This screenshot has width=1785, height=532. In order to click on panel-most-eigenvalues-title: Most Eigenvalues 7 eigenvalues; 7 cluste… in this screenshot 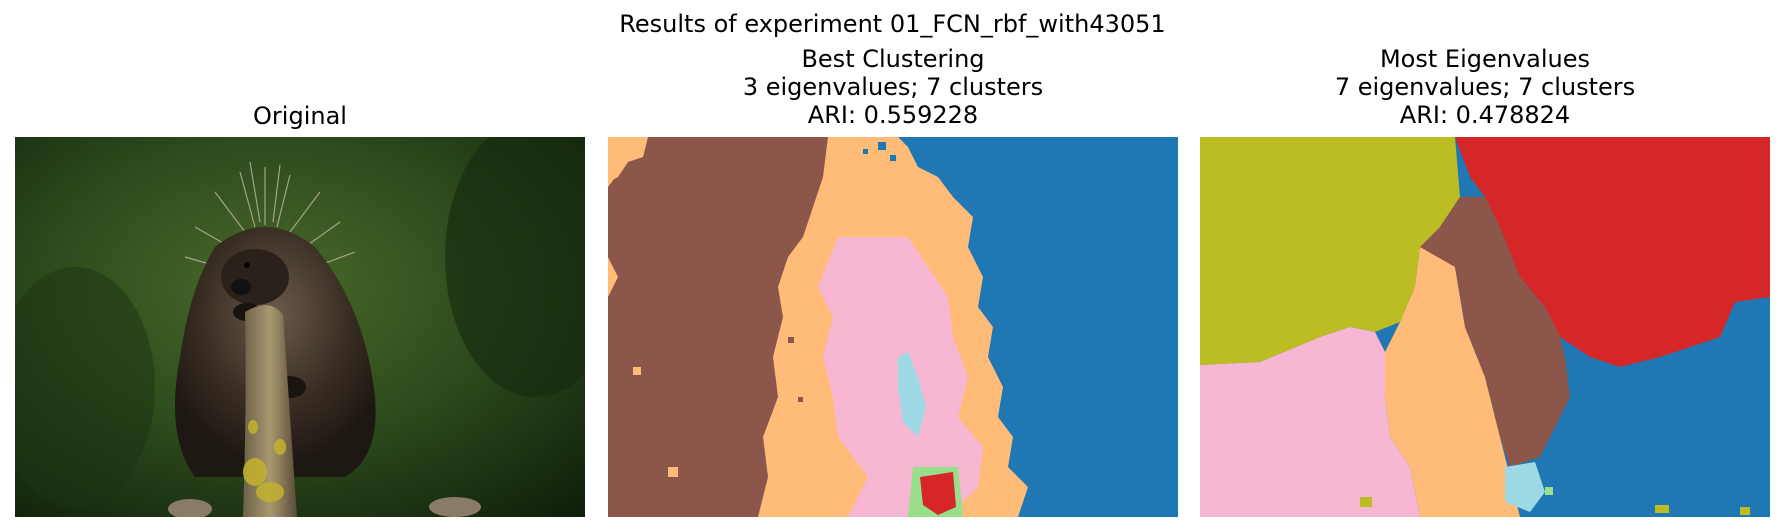, I will do `click(1485, 87)`.